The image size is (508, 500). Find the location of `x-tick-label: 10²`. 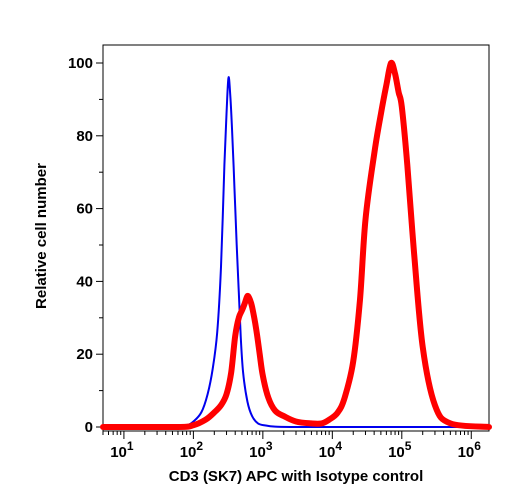

x-tick-label: 10² is located at coordinates (192, 450).